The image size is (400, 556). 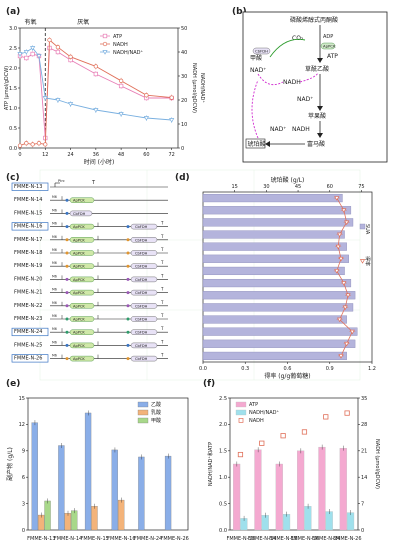 I want to click on nadh-regen-arrow, so click(x=270, y=79).